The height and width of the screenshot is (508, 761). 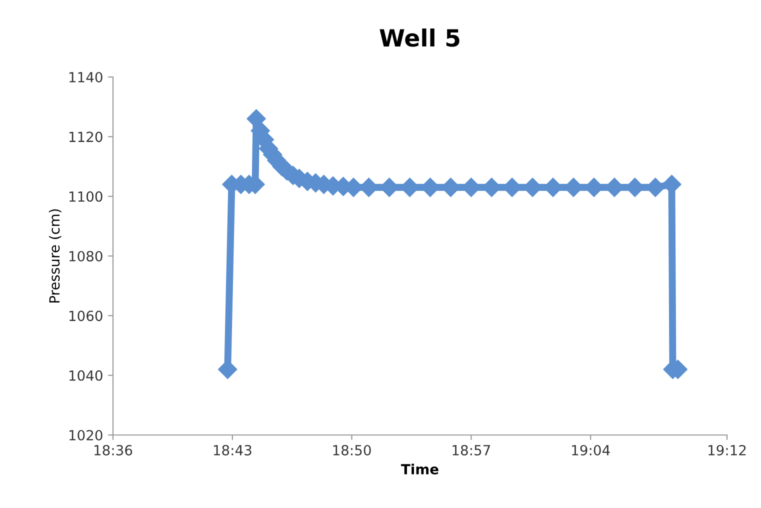 What do you see at coordinates (85, 137) in the screenshot?
I see `y-tick-label: 1120` at bounding box center [85, 137].